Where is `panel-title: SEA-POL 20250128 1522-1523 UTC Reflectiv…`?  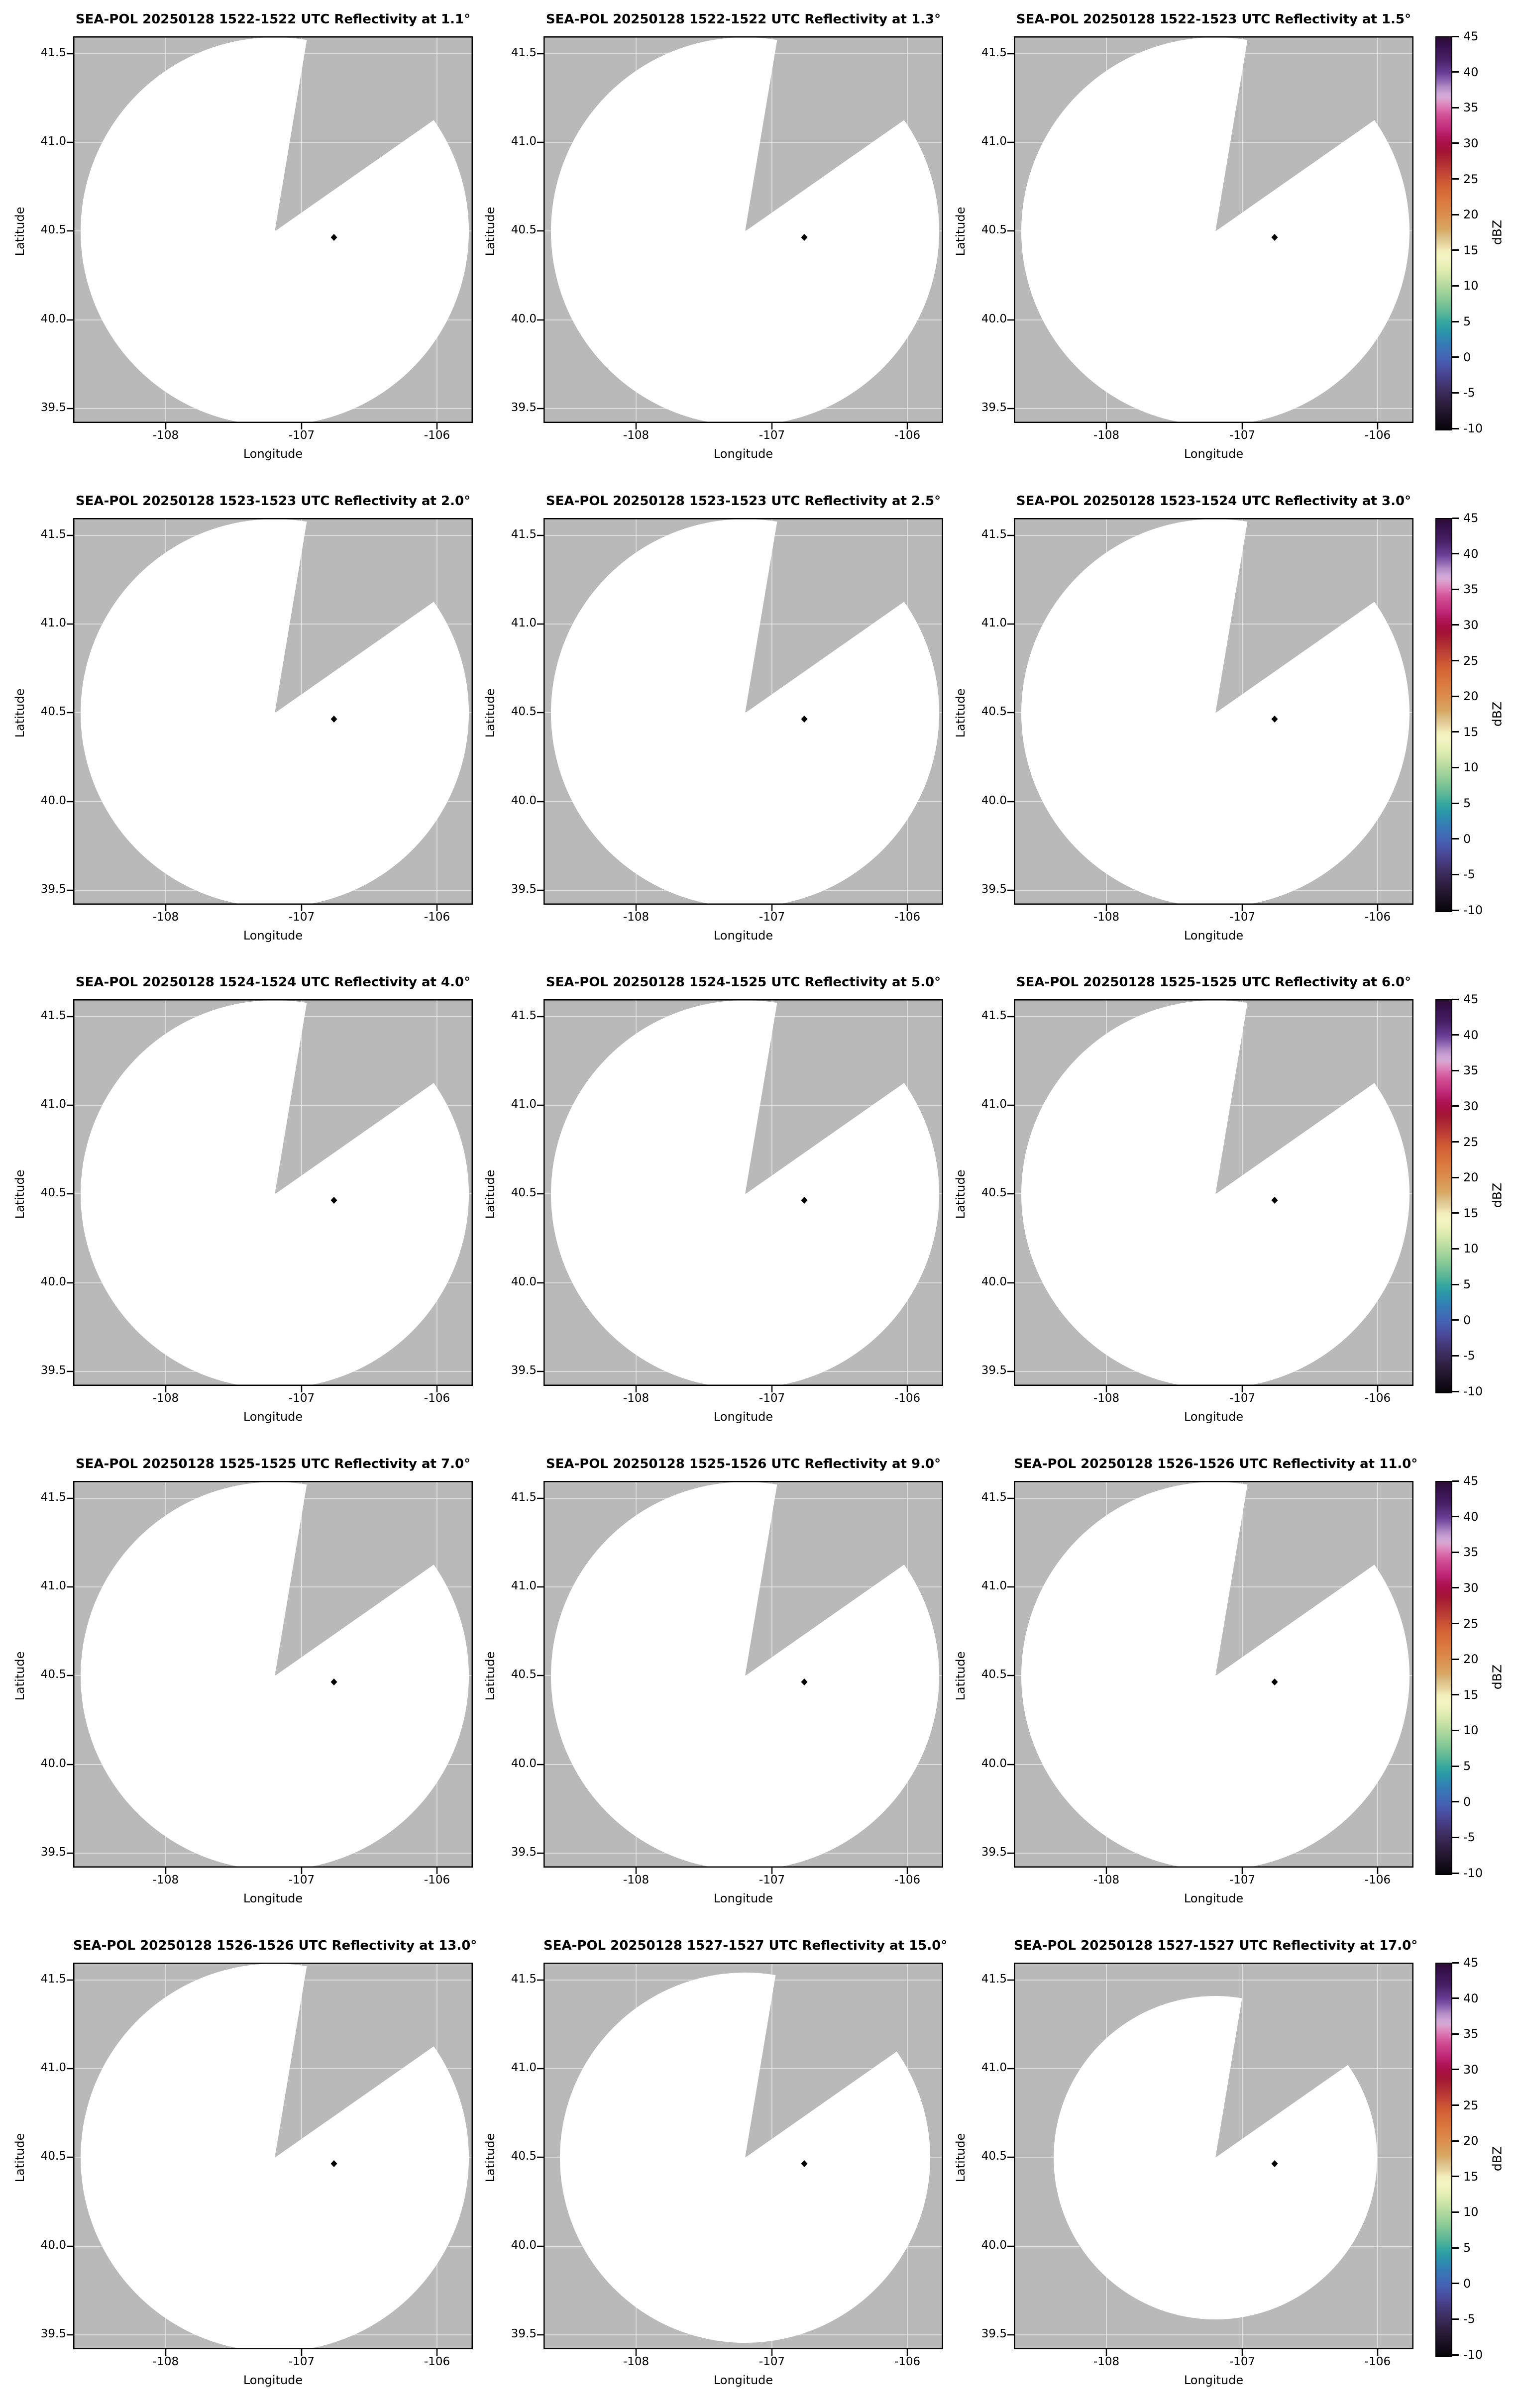 panel-title: SEA-POL 20250128 1522-1523 UTC Reflectiv… is located at coordinates (1214, 19).